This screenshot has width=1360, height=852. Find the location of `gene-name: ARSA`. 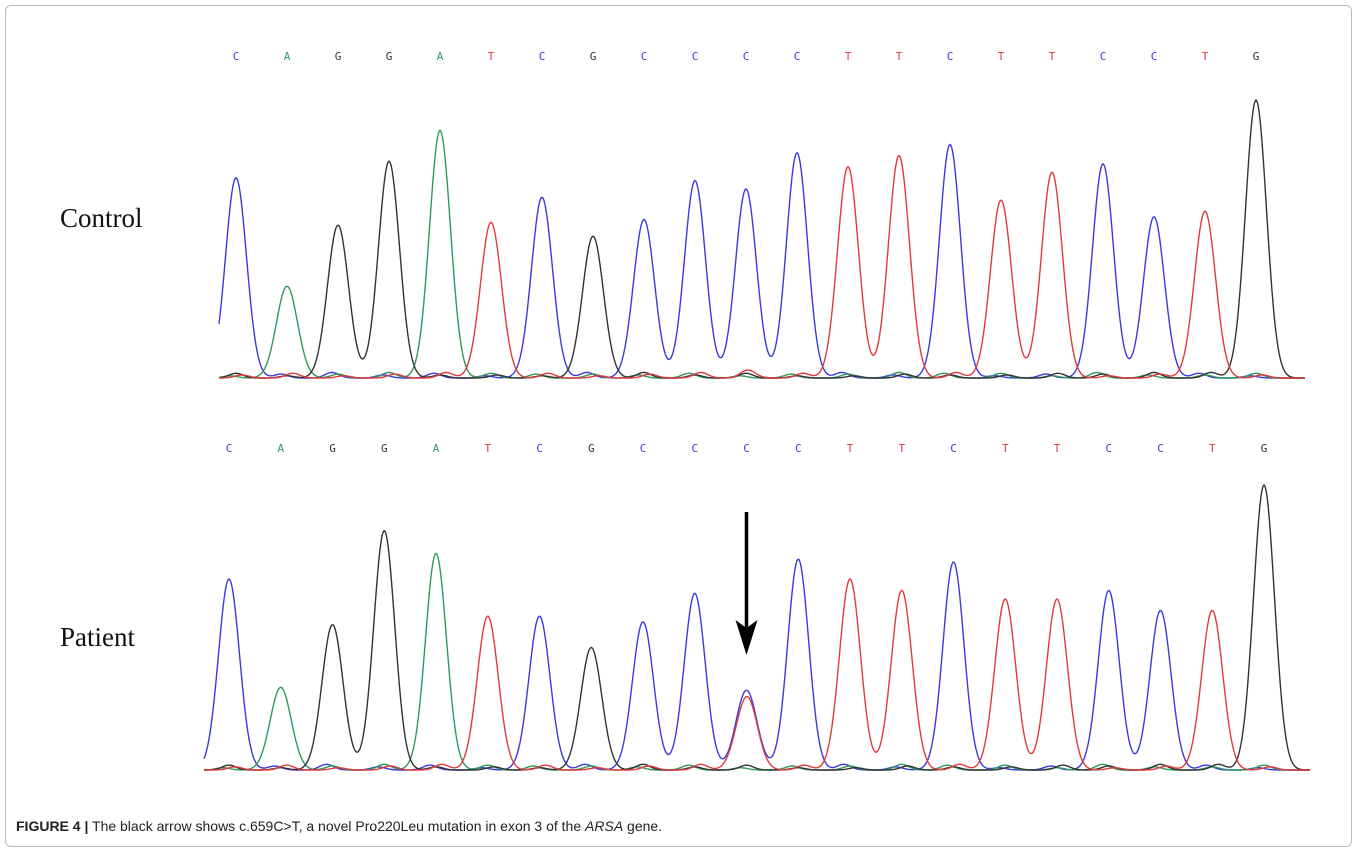

gene-name: ARSA is located at coordinates (604, 826).